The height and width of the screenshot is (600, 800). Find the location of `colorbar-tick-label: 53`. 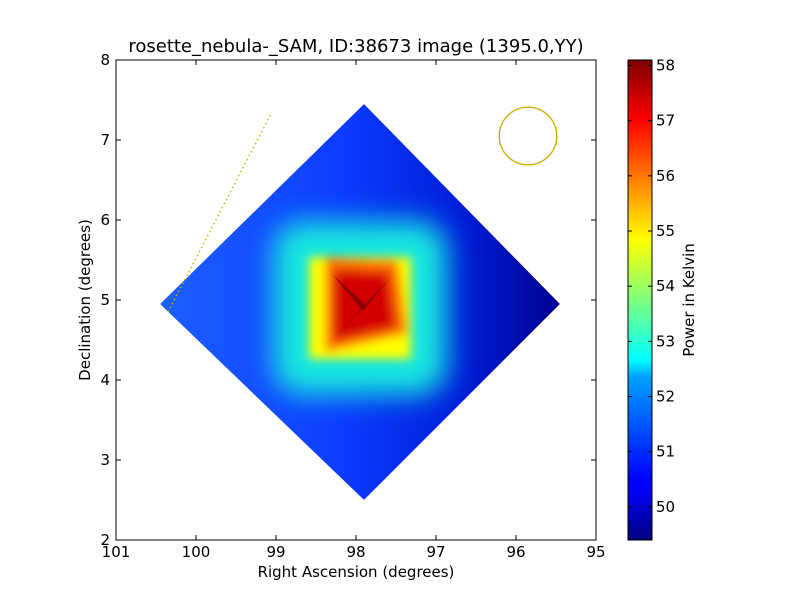

colorbar-tick-label: 53 is located at coordinates (665, 341).